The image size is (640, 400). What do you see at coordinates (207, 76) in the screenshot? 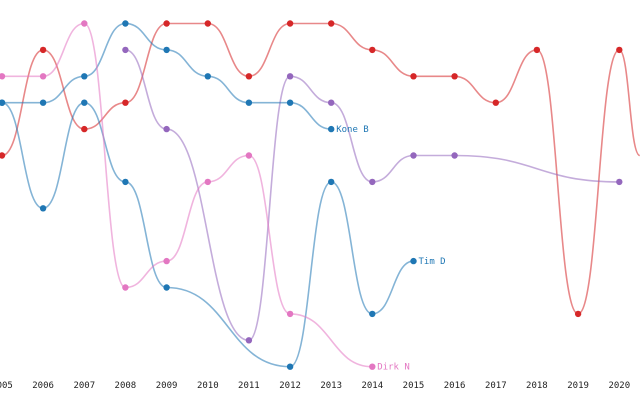
I see `data-point-kone-2010` at bounding box center [207, 76].